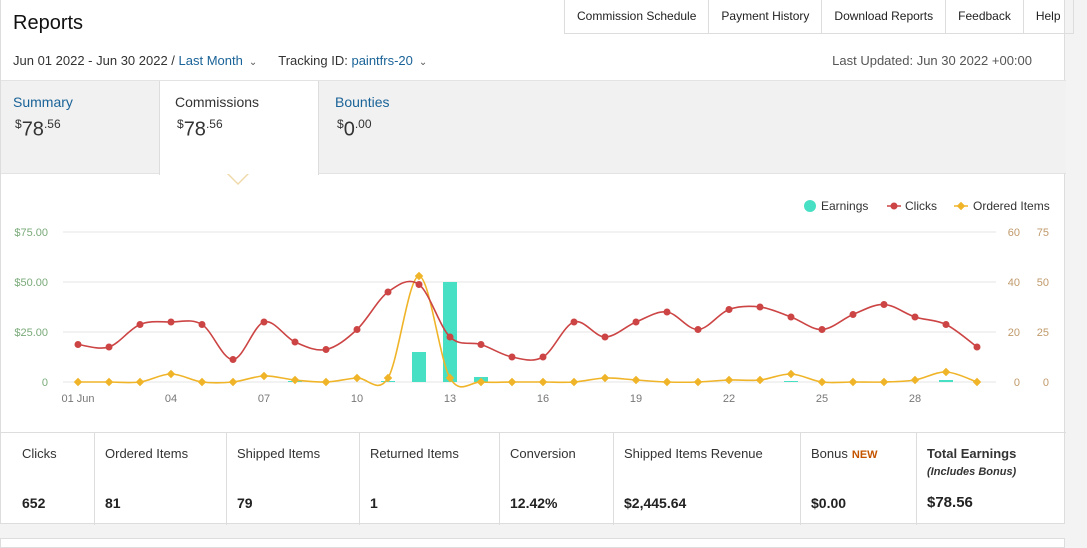  What do you see at coordinates (1014, 333) in the screenshot?
I see `y-tick-label-clicks: 20` at bounding box center [1014, 333].